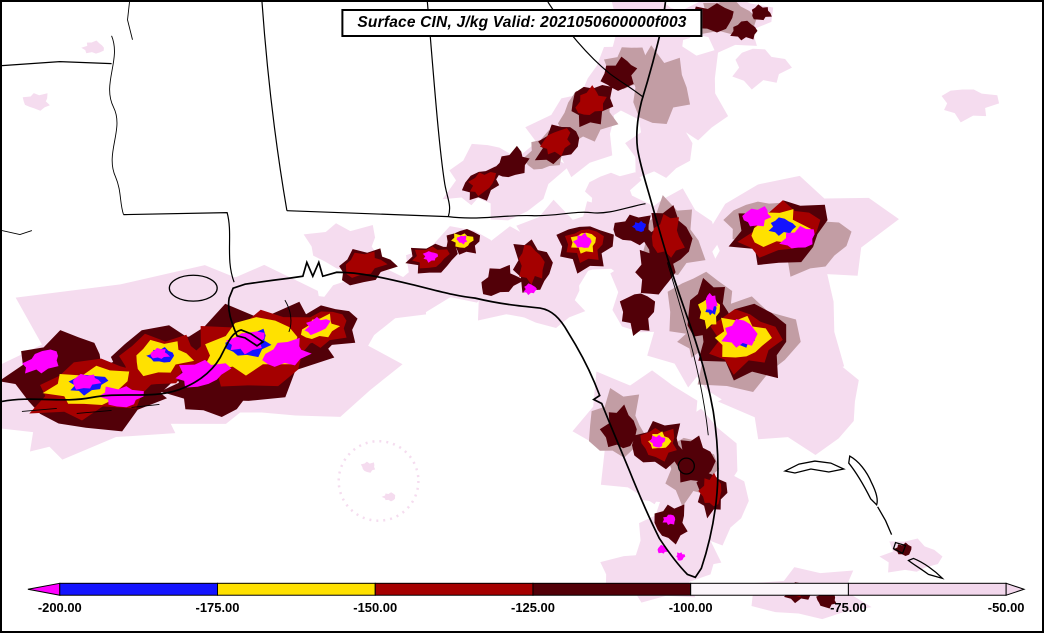 The image size is (1044, 633). I want to click on state-border-tn-ms, so click(57, 64).